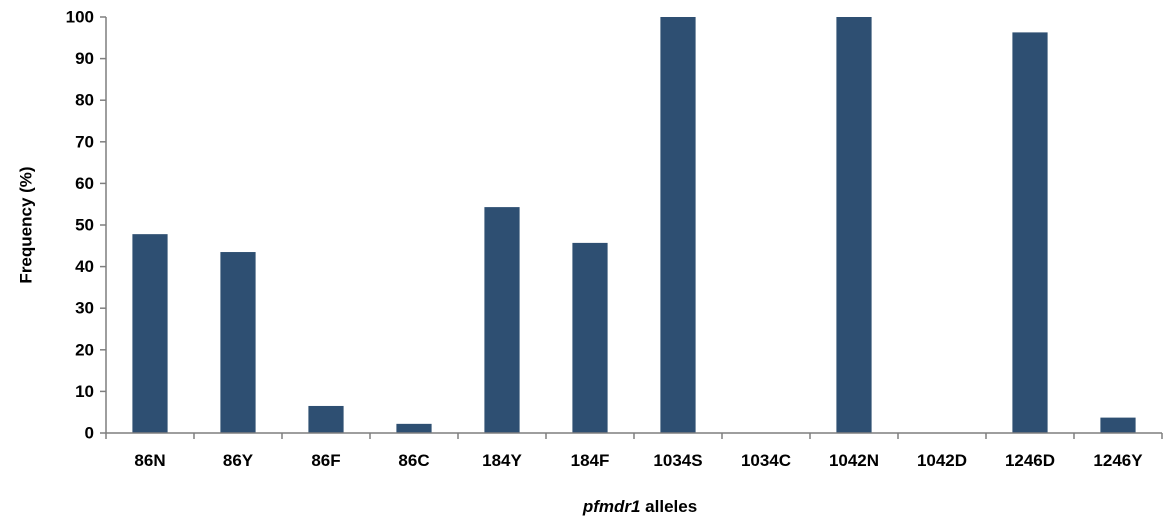 The height and width of the screenshot is (522, 1170). What do you see at coordinates (590, 337) in the screenshot?
I see `bar-184F` at bounding box center [590, 337].